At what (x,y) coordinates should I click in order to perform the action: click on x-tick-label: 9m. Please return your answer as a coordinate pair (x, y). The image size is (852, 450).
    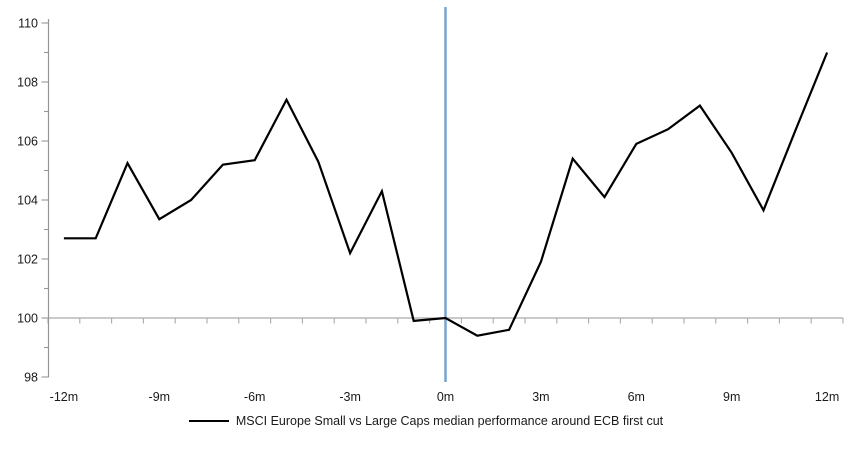
    Looking at the image, I should click on (731, 397).